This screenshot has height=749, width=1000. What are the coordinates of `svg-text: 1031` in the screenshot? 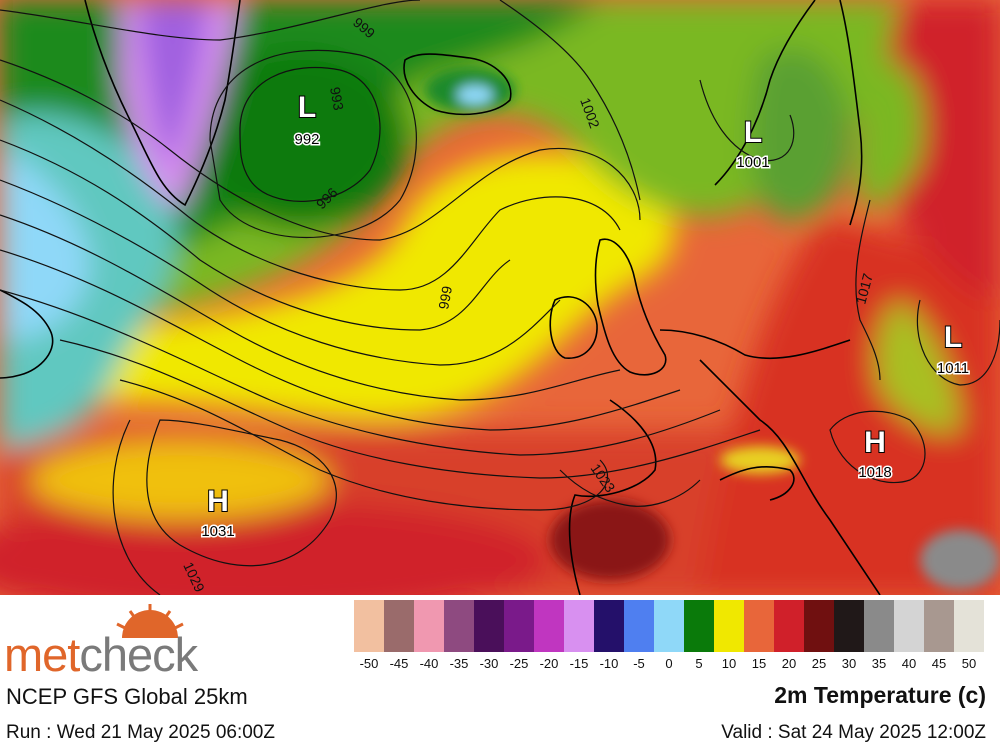 It's located at (217, 531).